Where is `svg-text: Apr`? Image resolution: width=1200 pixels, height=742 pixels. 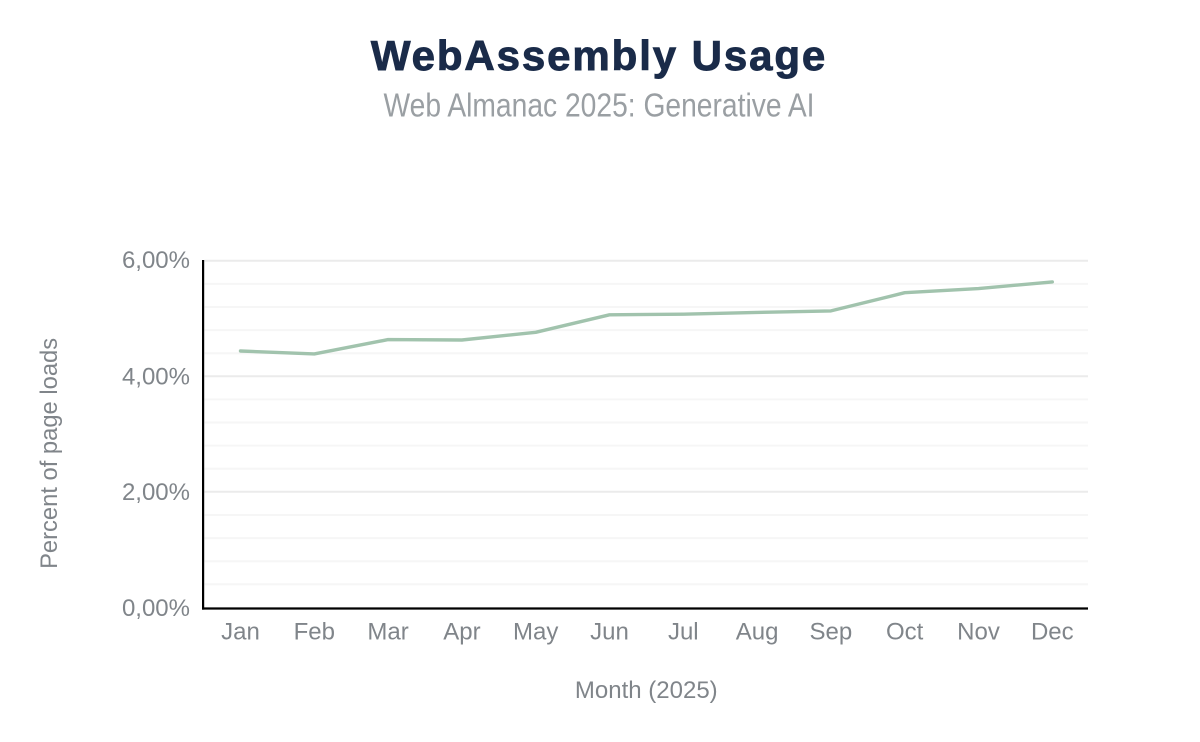 svg-text: Apr is located at coordinates (461, 632).